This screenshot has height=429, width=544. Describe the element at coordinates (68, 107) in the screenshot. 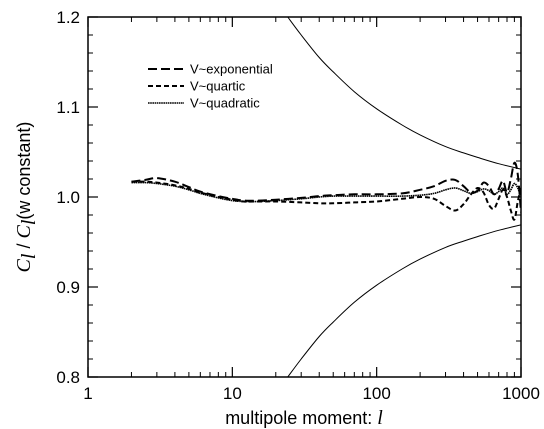

I see `y-tick-label: 1.1` at that location.